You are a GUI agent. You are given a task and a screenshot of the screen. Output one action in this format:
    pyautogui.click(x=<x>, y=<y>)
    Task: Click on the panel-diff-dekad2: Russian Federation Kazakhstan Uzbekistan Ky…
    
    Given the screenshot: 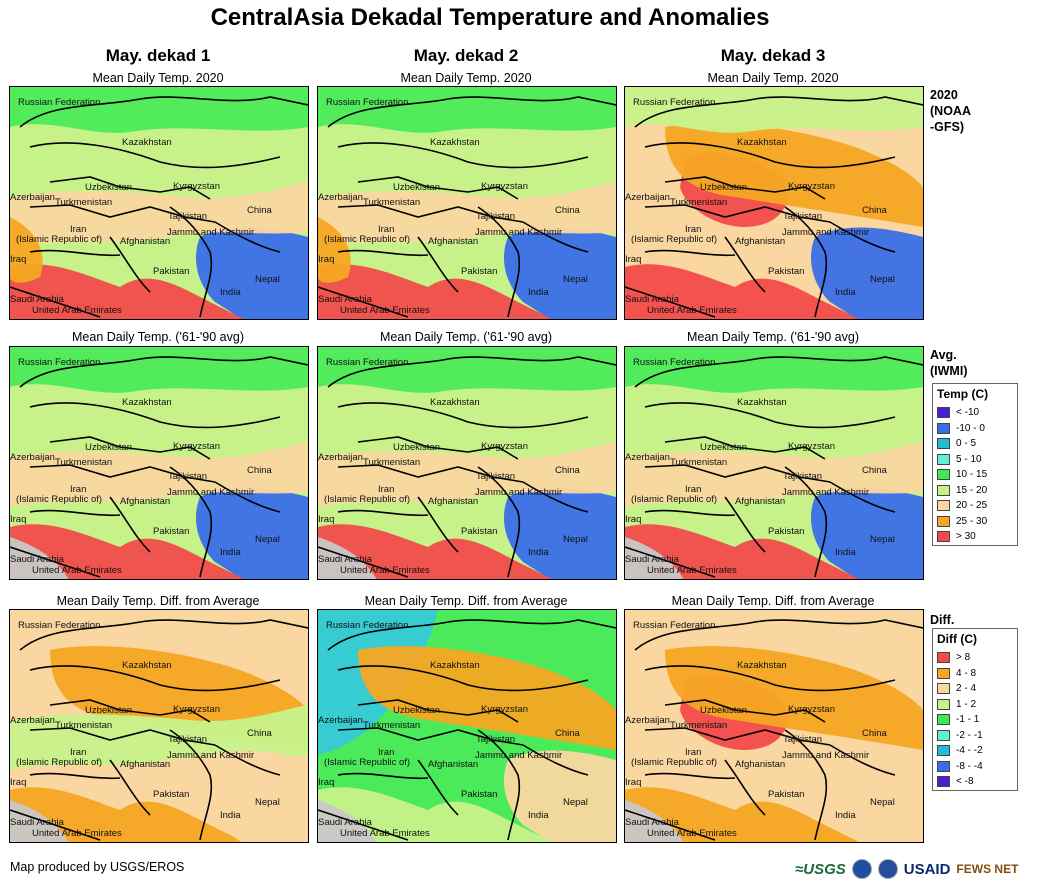 What is the action you would take?
    pyautogui.click(x=467, y=726)
    